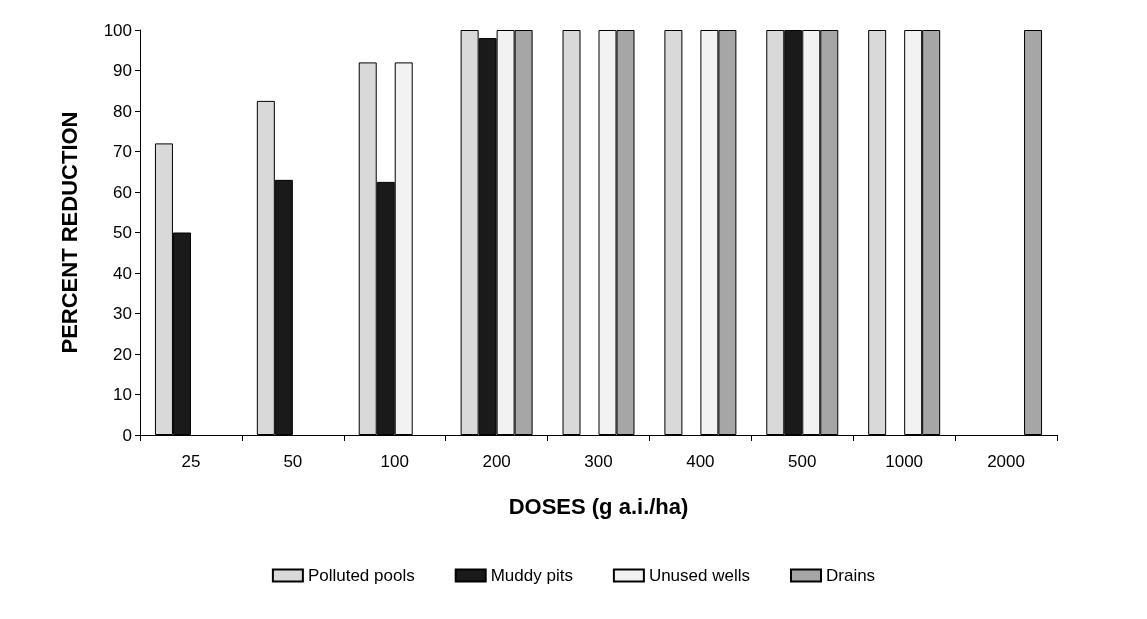 This screenshot has width=1147, height=619. What do you see at coordinates (69, 232) in the screenshot?
I see `y-axis-title: PERCENT REDUCTION` at bounding box center [69, 232].